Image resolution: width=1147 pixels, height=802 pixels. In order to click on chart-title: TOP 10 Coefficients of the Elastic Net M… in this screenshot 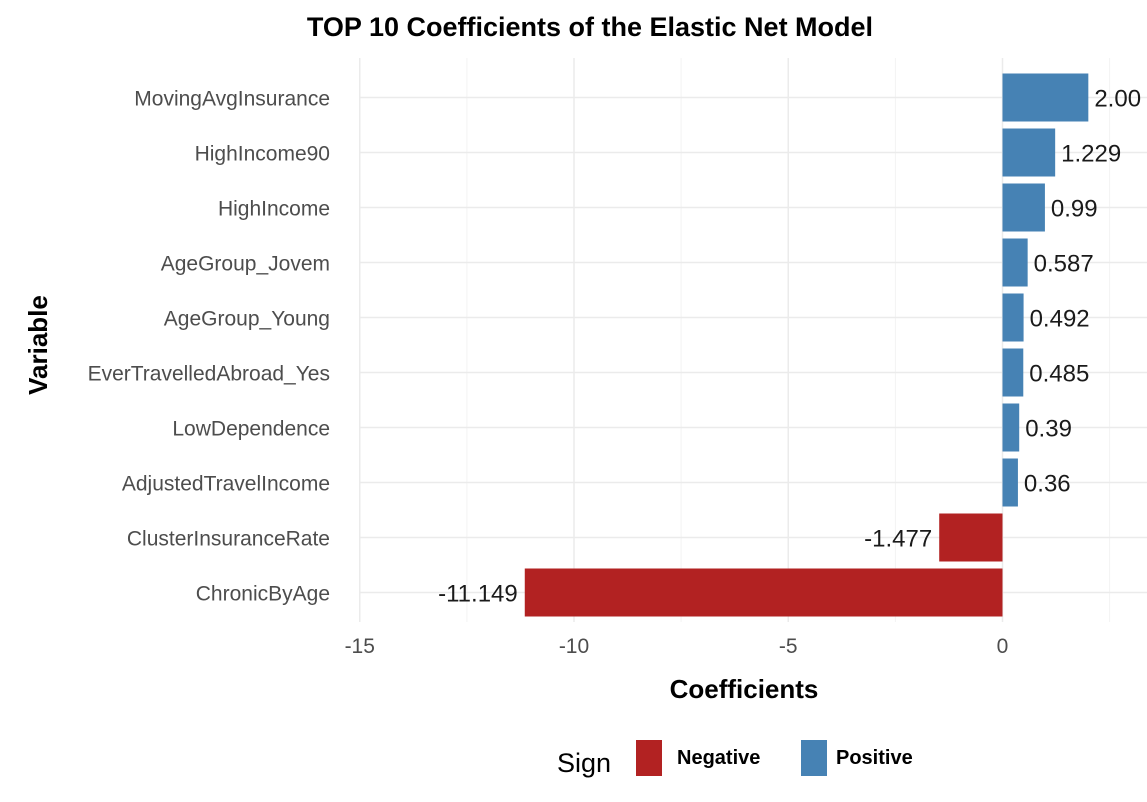, I will do `click(590, 27)`.